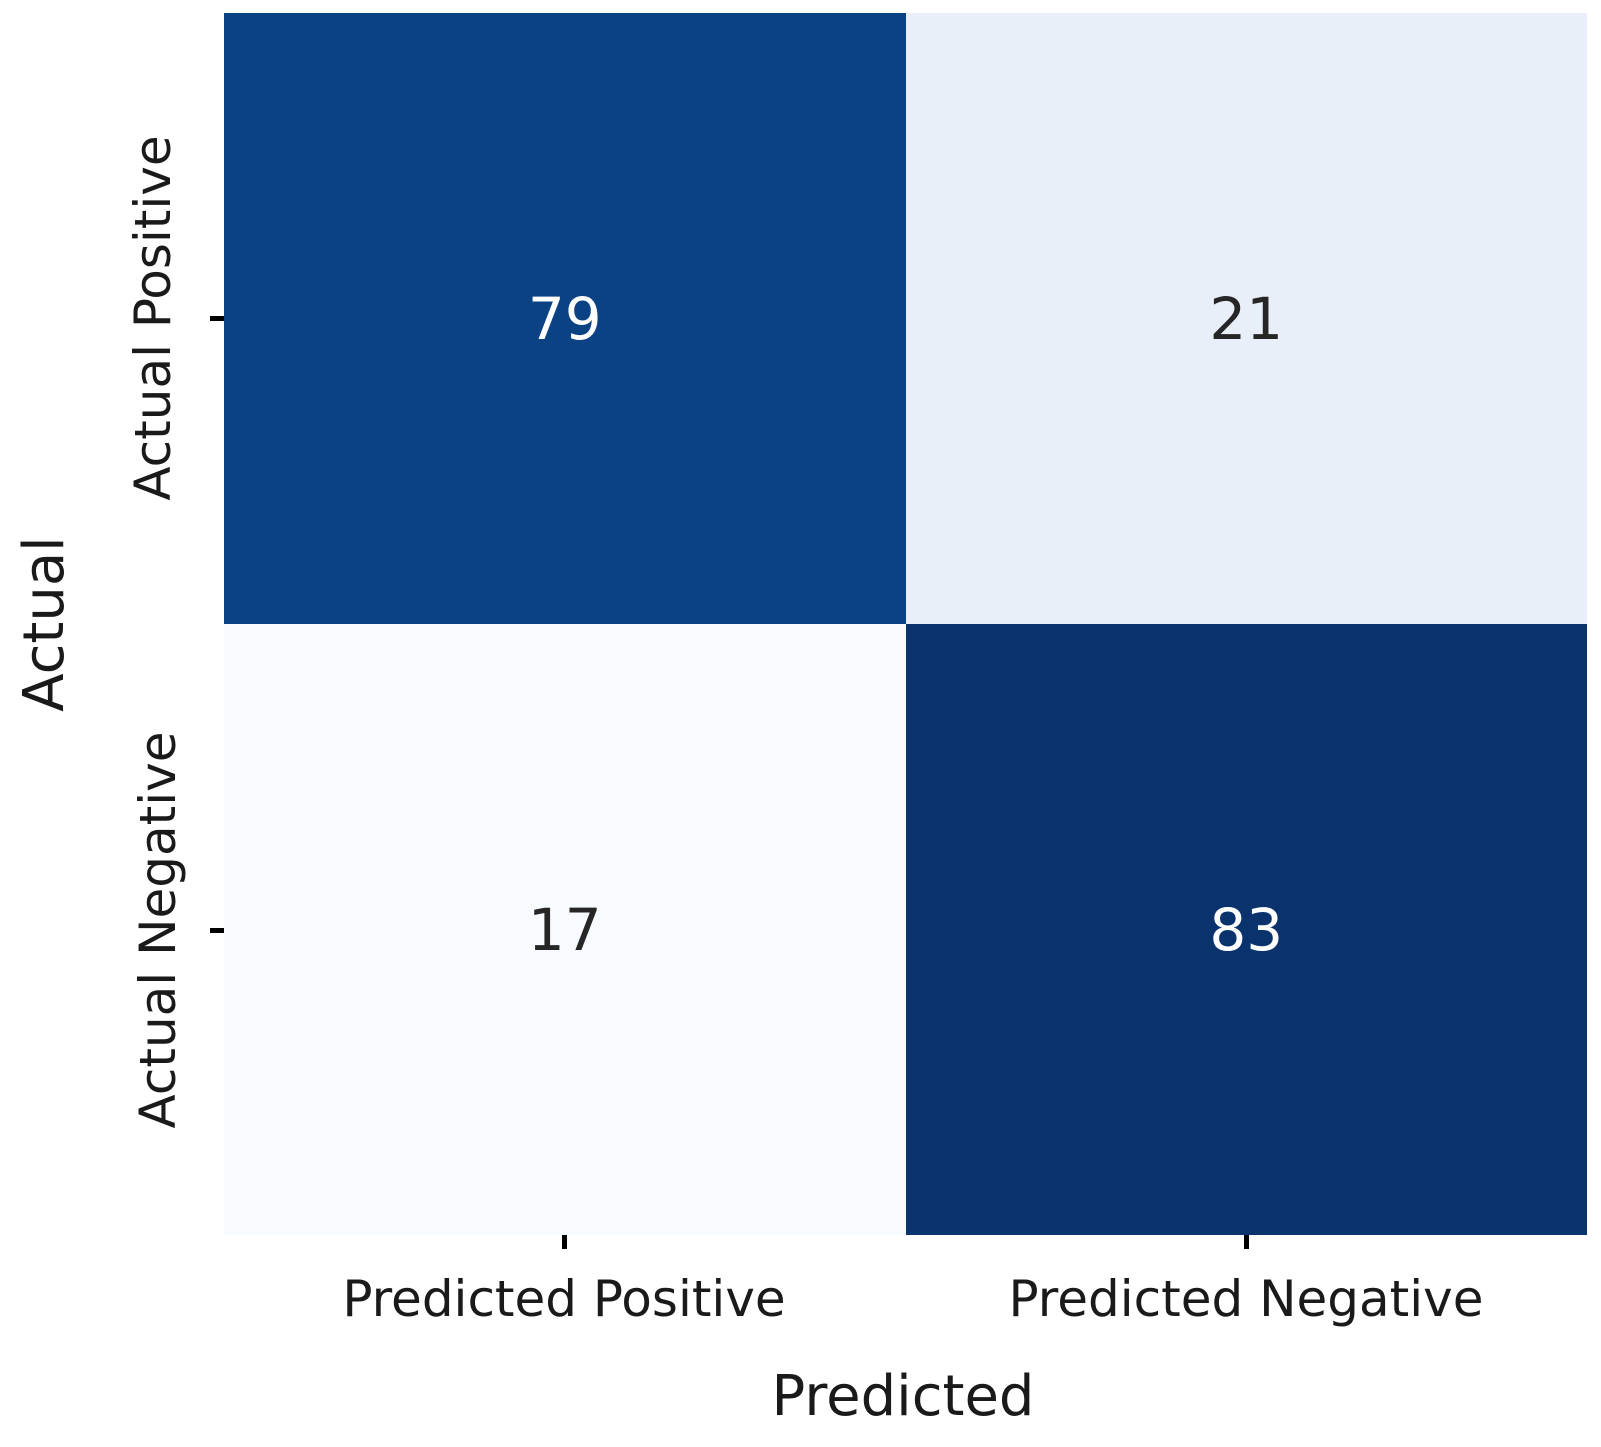 The width and height of the screenshot is (1601, 1447). I want to click on y-tick-label-actual-negative: Actual Negative, so click(158, 930).